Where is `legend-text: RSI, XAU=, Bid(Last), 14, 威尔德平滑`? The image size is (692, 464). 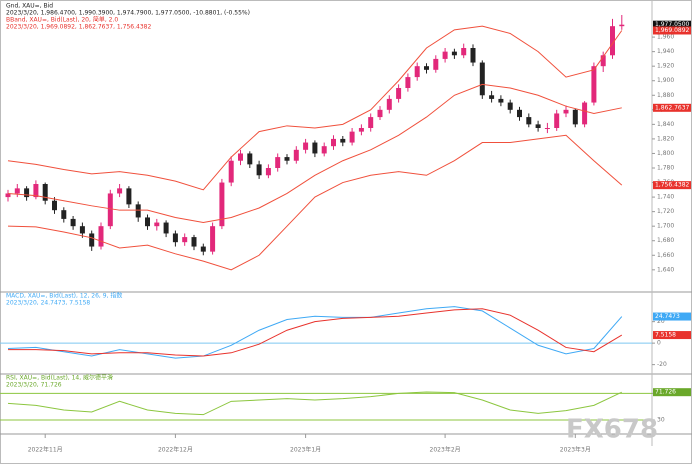
legend-text: RSI, XAU=, Bid(Last), 14, 威尔德平滑 is located at coordinates (59, 378).